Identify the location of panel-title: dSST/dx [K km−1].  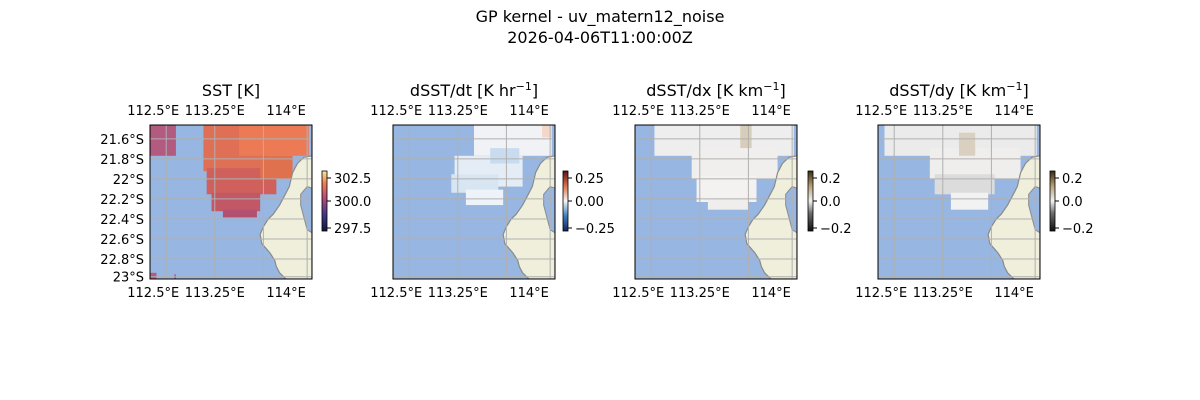
(715, 90).